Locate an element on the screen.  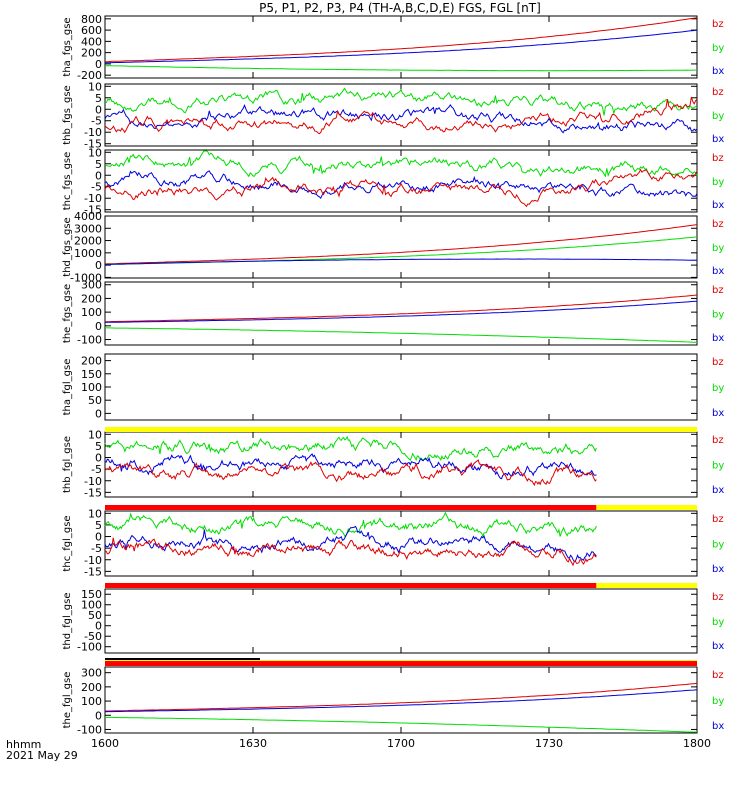
y-tick-label: -100 is located at coordinates (89, 729).